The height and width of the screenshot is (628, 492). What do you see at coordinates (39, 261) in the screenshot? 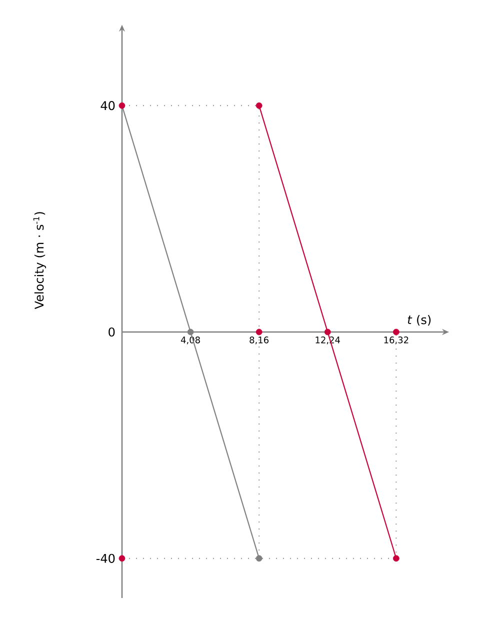
I see `y-axis-title: Velocity (m · s$^{-1}$)` at bounding box center [39, 261].